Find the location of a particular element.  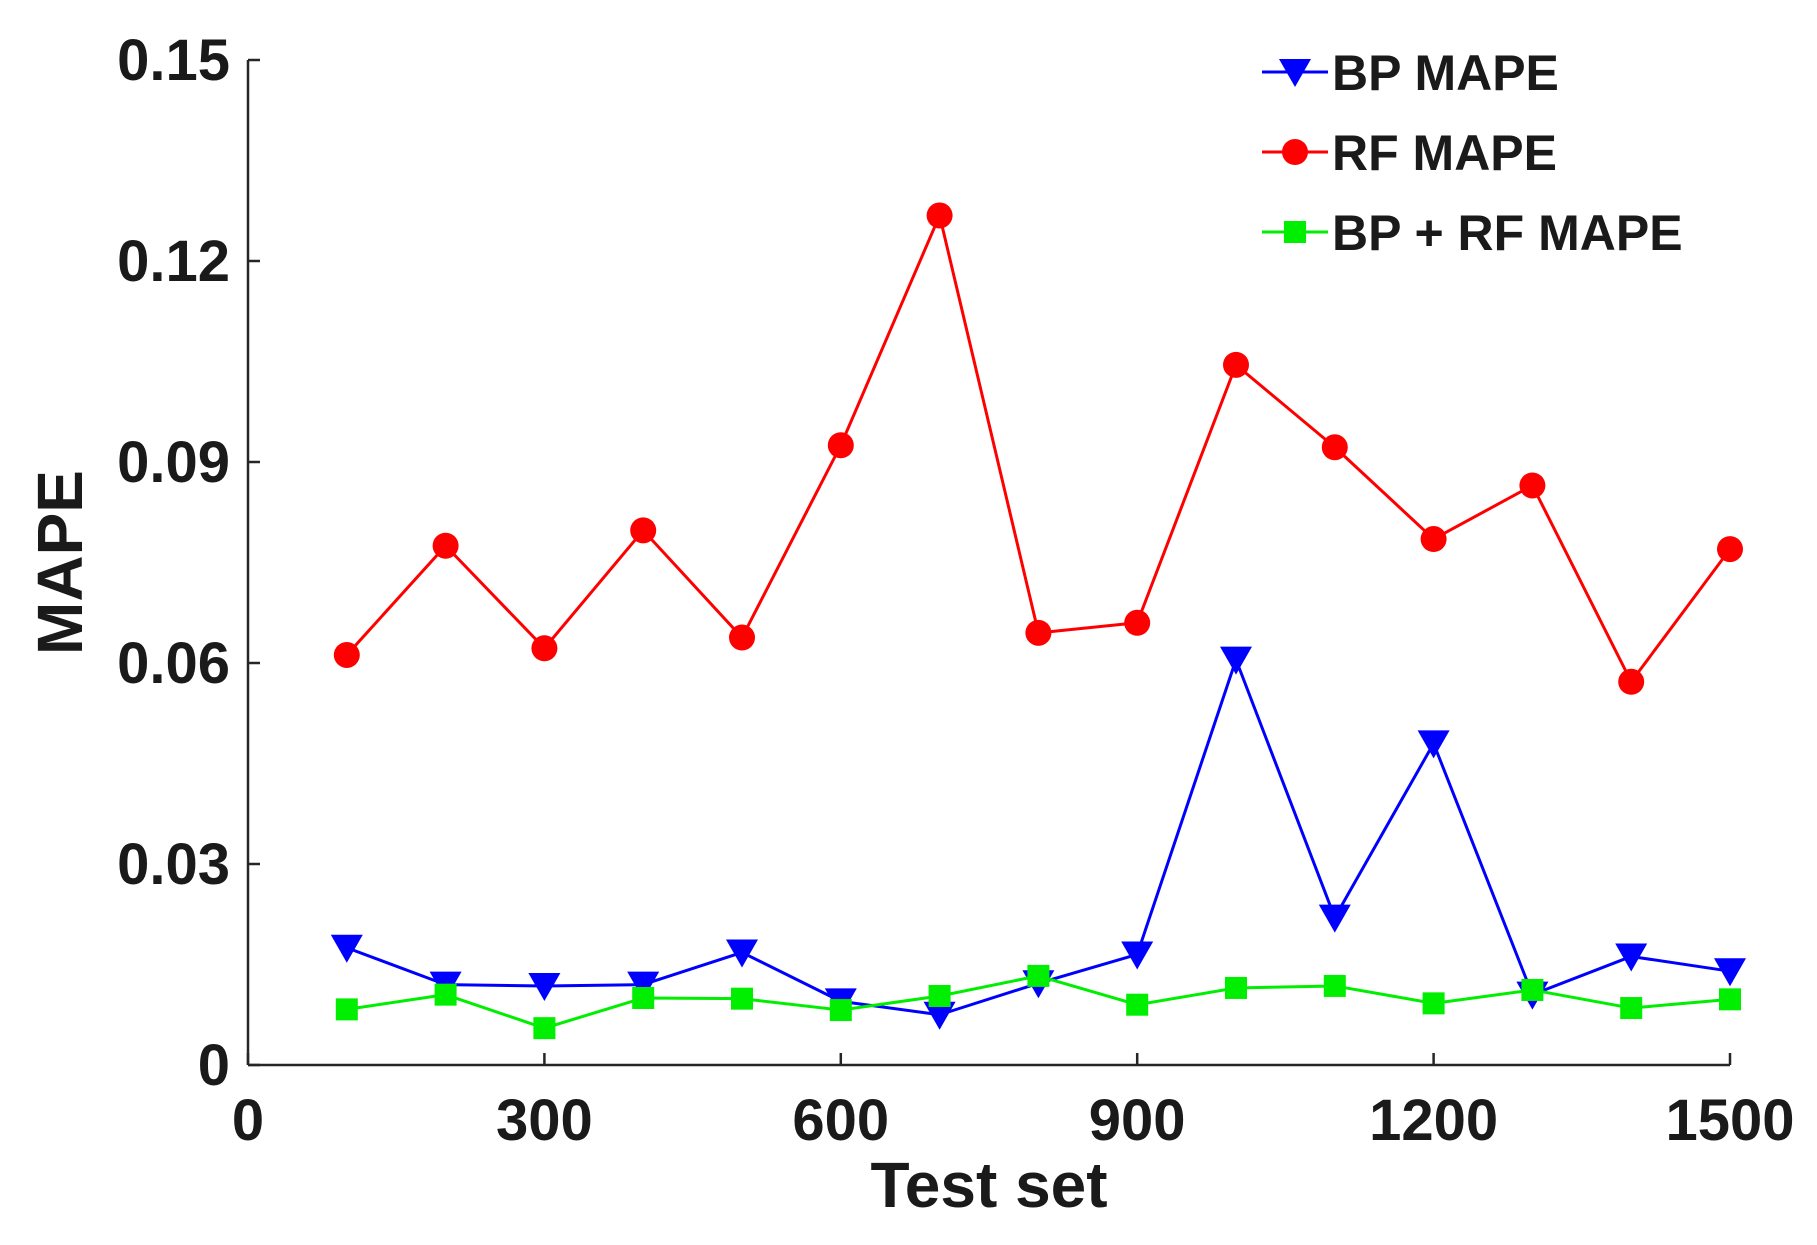

y-tick-label: 0.06 is located at coordinates (173, 663).